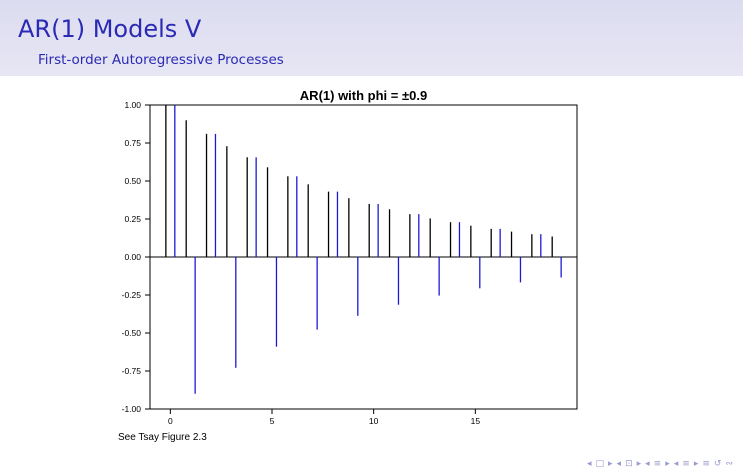 Image resolution: width=743 pixels, height=475 pixels. What do you see at coordinates (132, 143) in the screenshot?
I see `y-tick-label-1: 0.75` at bounding box center [132, 143].